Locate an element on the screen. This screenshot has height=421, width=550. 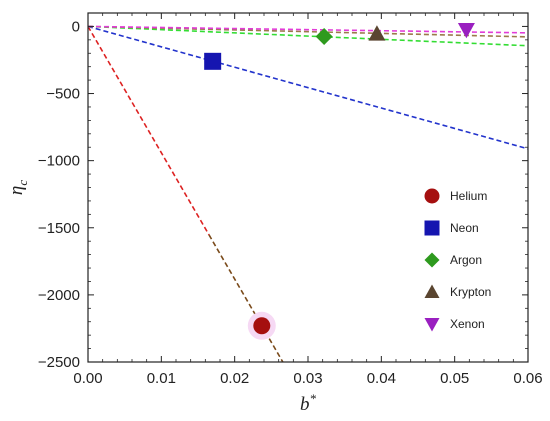
fit-line-xenon is located at coordinates (308, 29).